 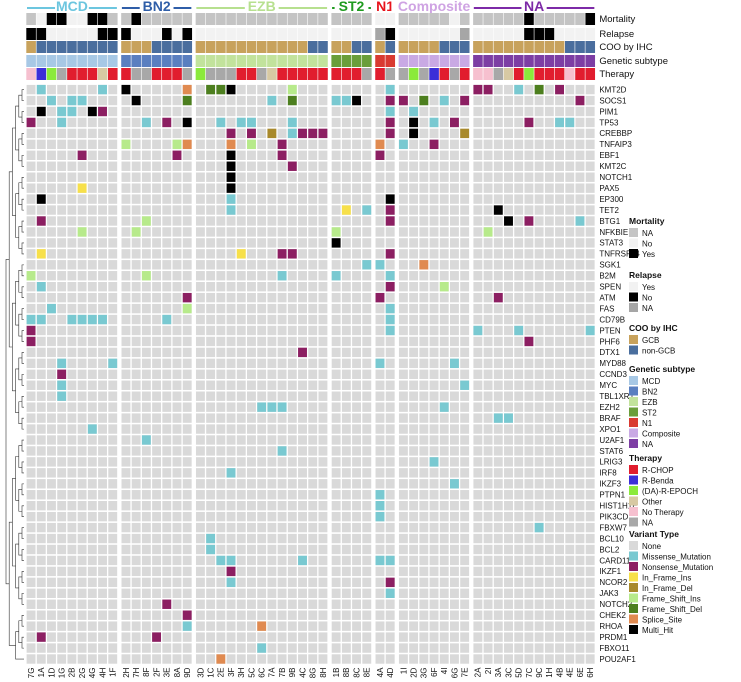 What do you see at coordinates (323, 89) in the screenshot?
I see `cell-kmt2d-8h` at bounding box center [323, 89].